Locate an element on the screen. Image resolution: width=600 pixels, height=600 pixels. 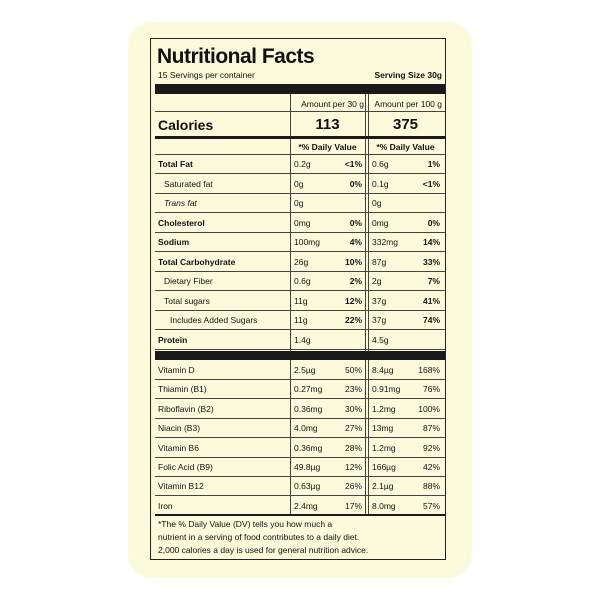
daily-value: 33% is located at coordinates (431, 261).